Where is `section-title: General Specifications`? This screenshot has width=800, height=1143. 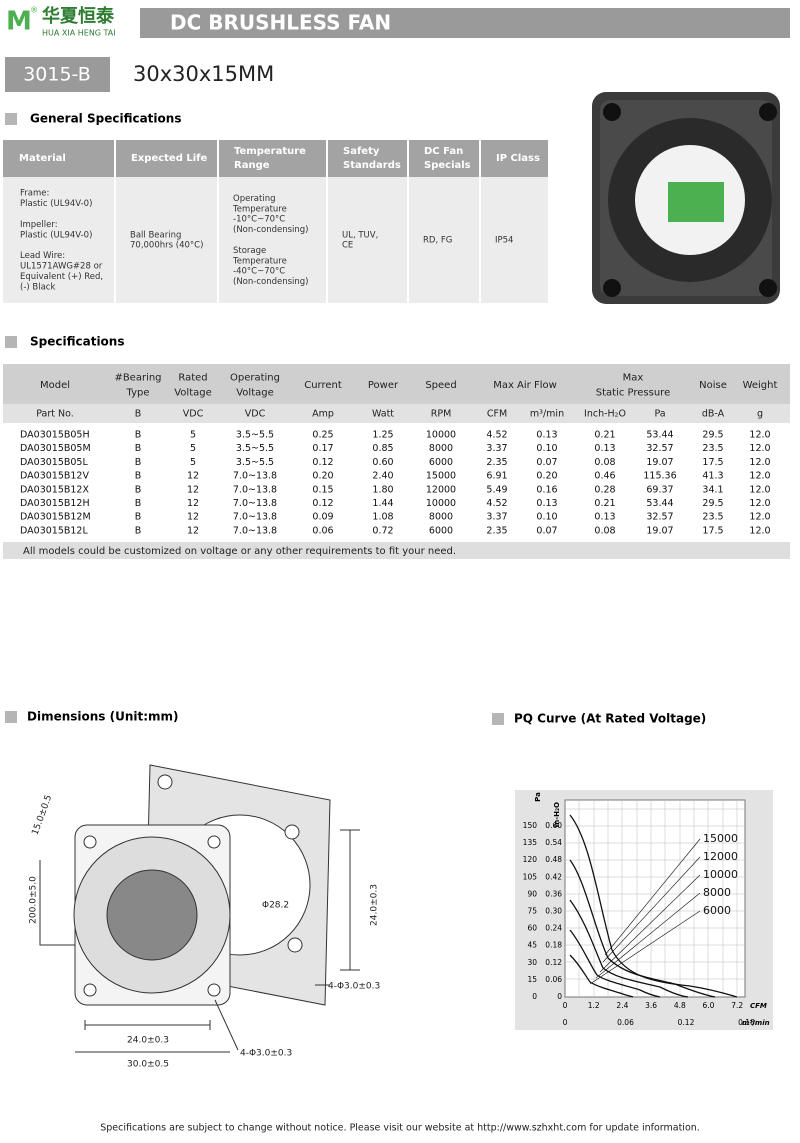
section-title: General Specifications is located at coordinates (105, 119).